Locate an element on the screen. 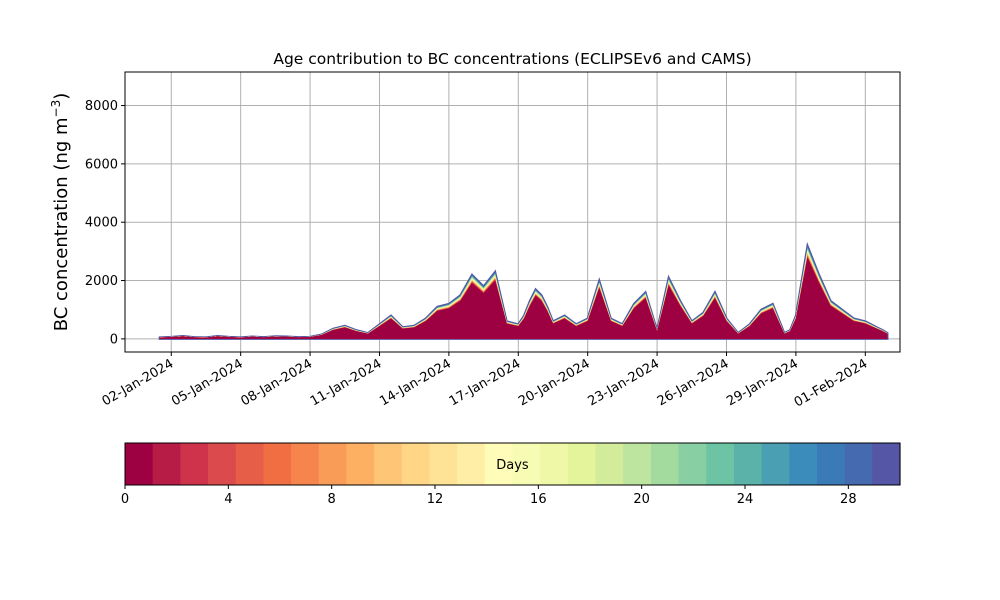  colorbar-tick-label: 24 is located at coordinates (745, 499).